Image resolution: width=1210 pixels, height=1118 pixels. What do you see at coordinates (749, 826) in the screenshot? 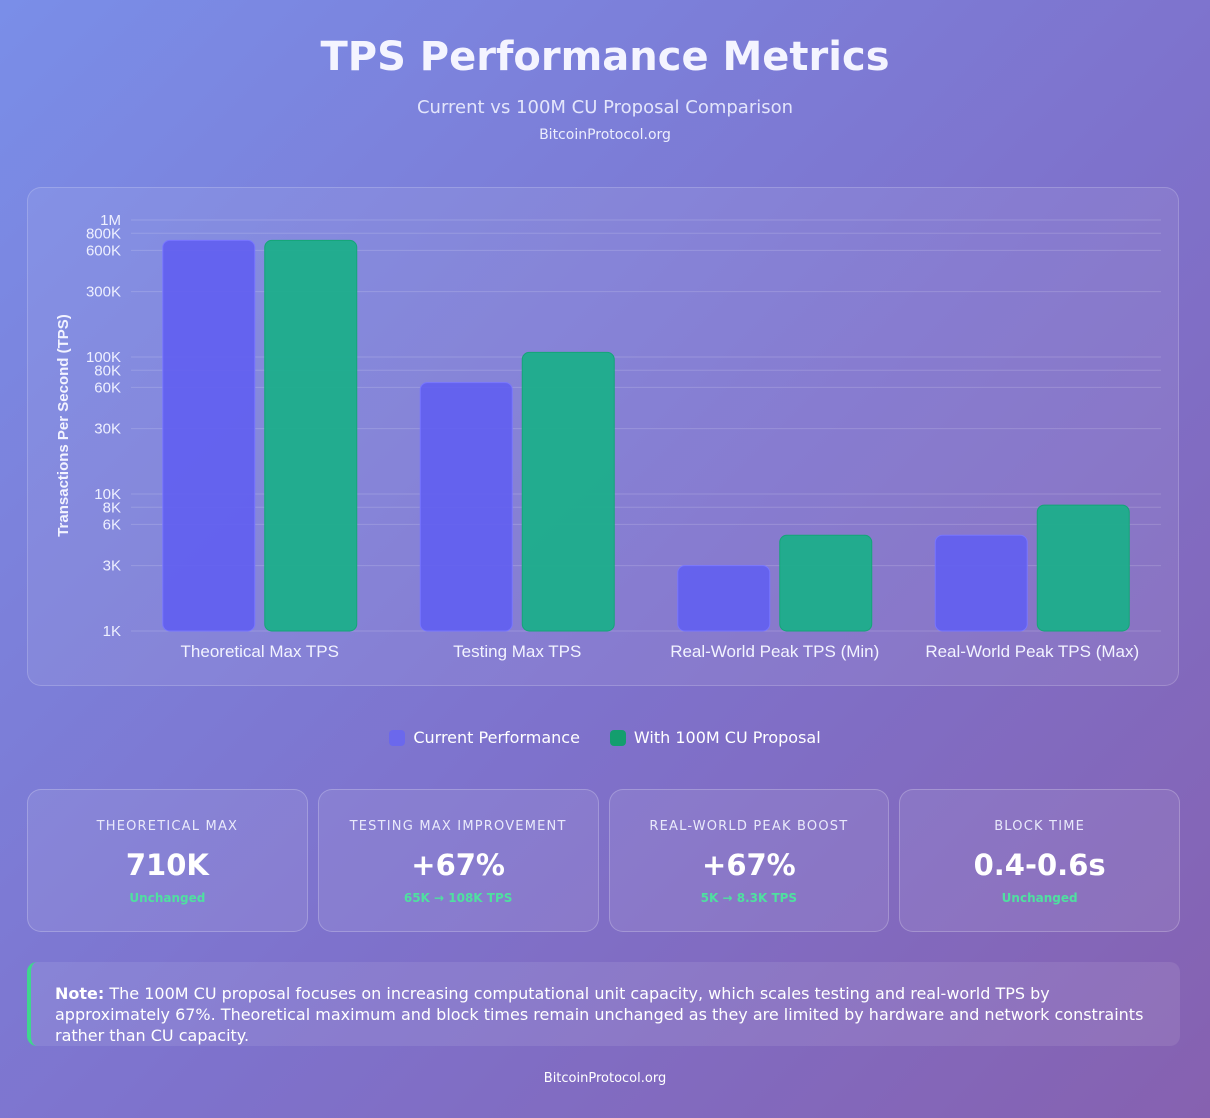
I see `metric-card-label: REAL-WORLD PEAK BOOST` at bounding box center [749, 826].